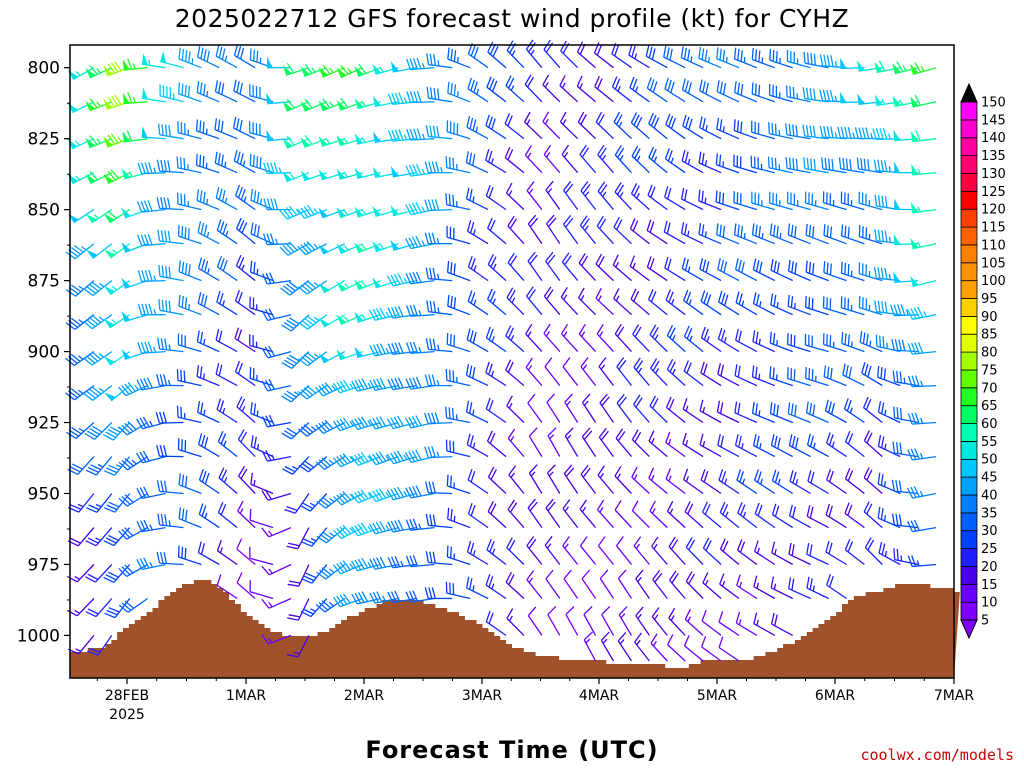 The height and width of the screenshot is (768, 1024). What do you see at coordinates (989, 406) in the screenshot?
I see `colorbar-label: 65` at bounding box center [989, 406].